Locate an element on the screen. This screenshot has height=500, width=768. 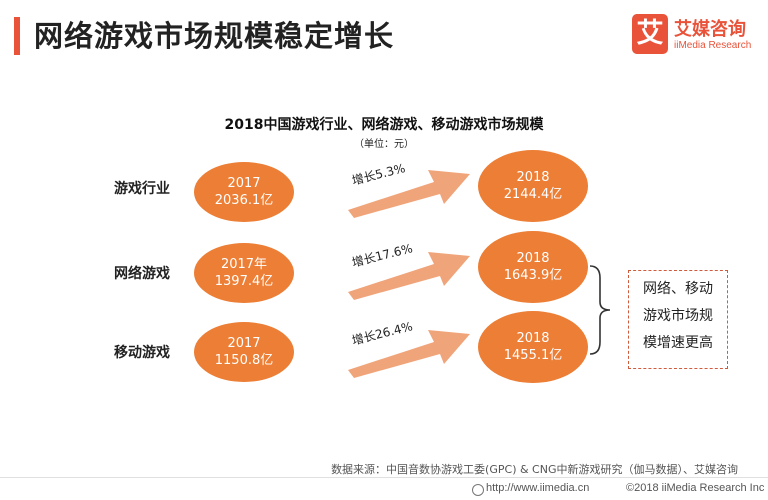
row-label: 游戏行业 is located at coordinates (142, 189).